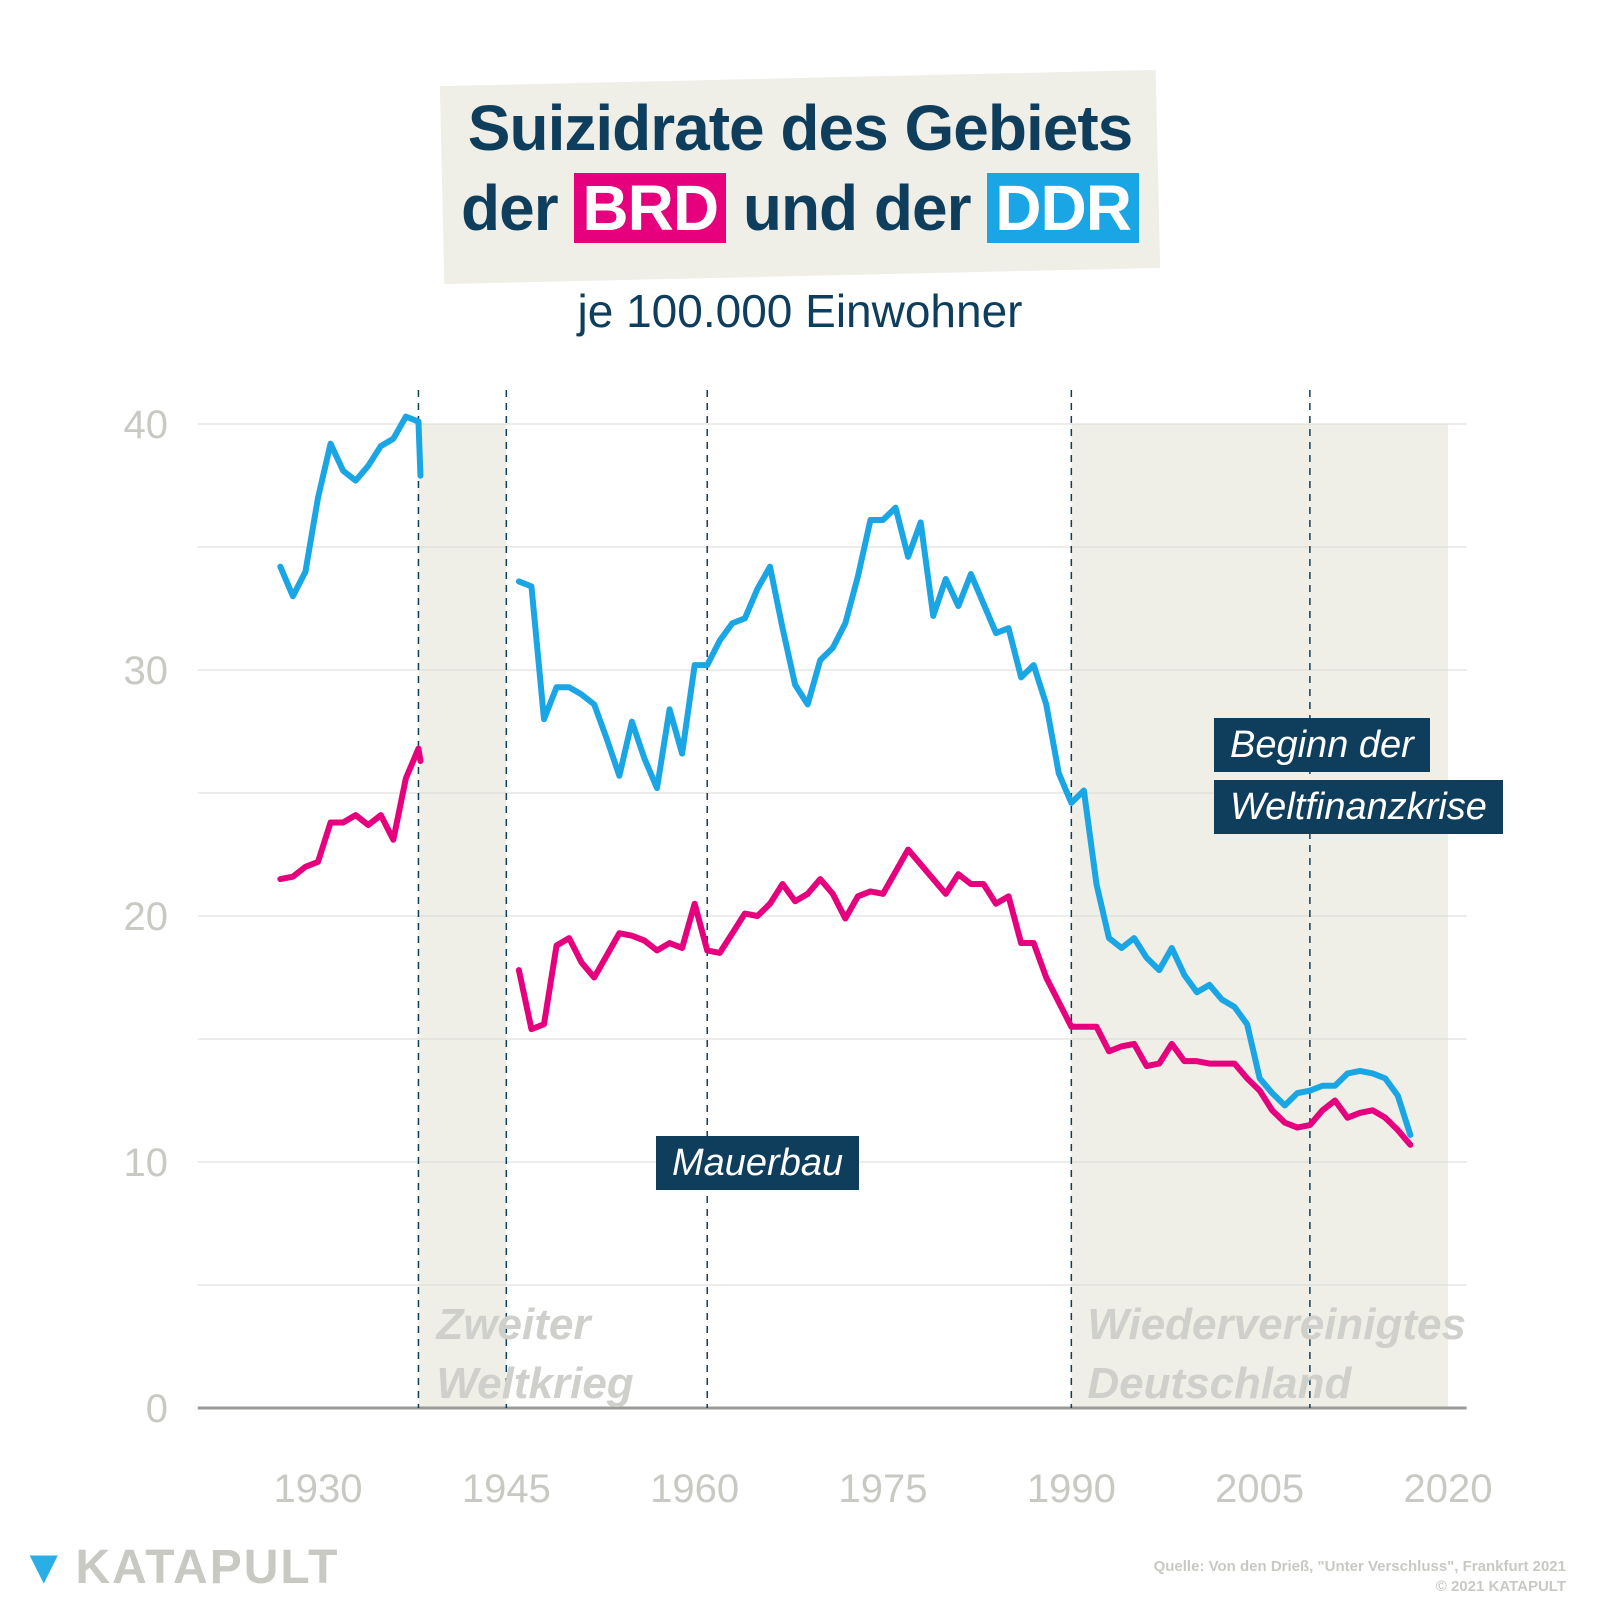 This screenshot has height=1600, width=1600. Describe the element at coordinates (650, 208) in the screenshot. I see `brd-highlight: BRD` at that location.